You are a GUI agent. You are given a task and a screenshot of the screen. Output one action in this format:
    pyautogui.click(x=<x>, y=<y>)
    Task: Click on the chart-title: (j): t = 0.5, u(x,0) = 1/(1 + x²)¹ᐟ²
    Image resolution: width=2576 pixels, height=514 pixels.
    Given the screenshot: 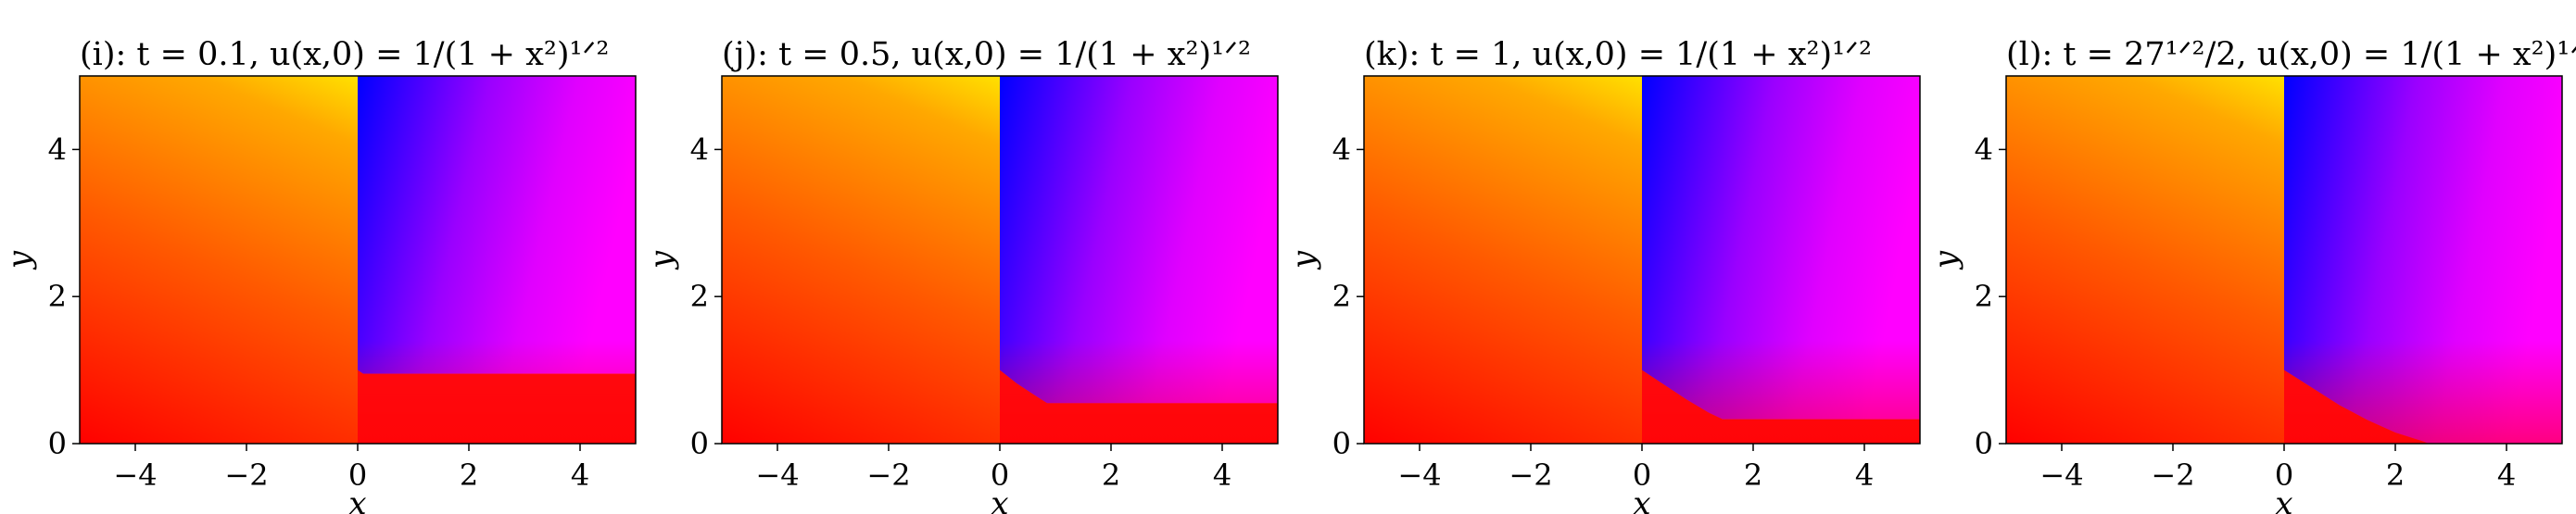 What is the action you would take?
    pyautogui.click(x=986, y=54)
    